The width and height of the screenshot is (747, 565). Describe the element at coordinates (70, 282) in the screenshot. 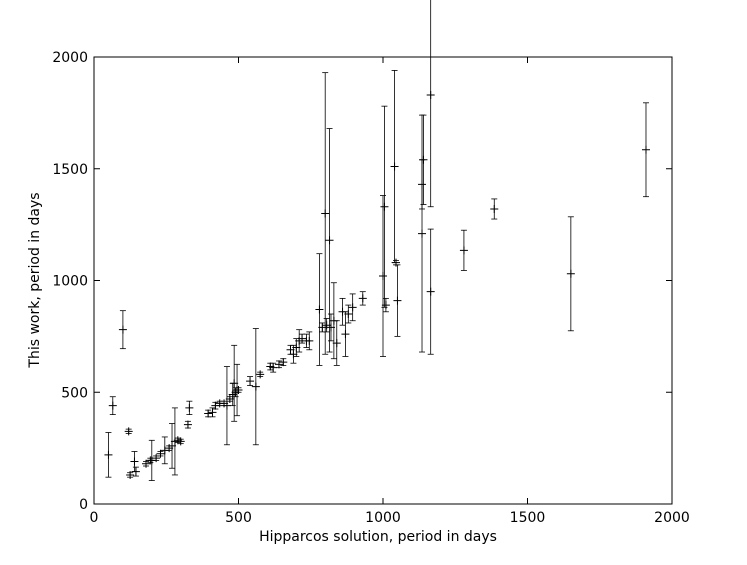

I see `y-tick-label: 1000` at that location.